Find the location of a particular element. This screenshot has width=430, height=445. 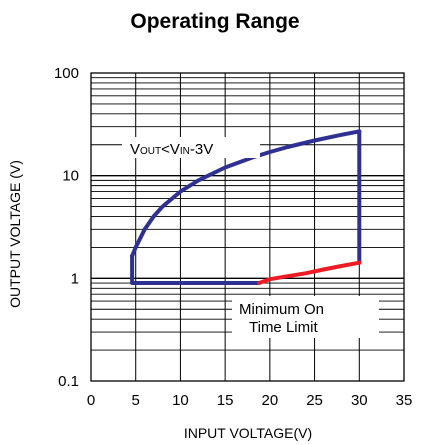

y-tick-label: 0.1 is located at coordinates (68, 381).